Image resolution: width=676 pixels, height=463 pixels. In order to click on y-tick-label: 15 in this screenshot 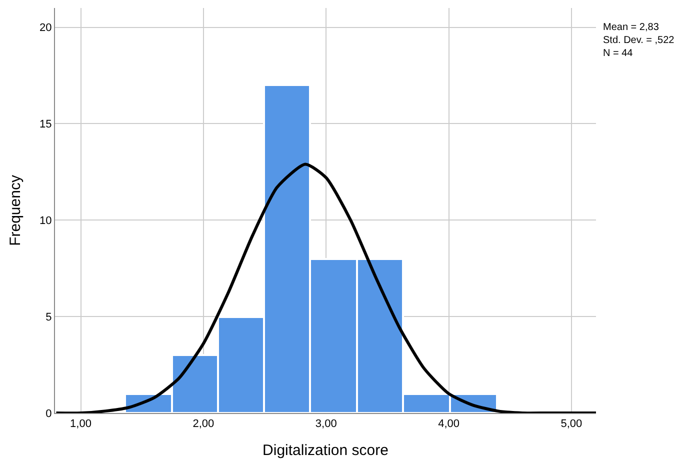, I will do `click(46, 124)`.